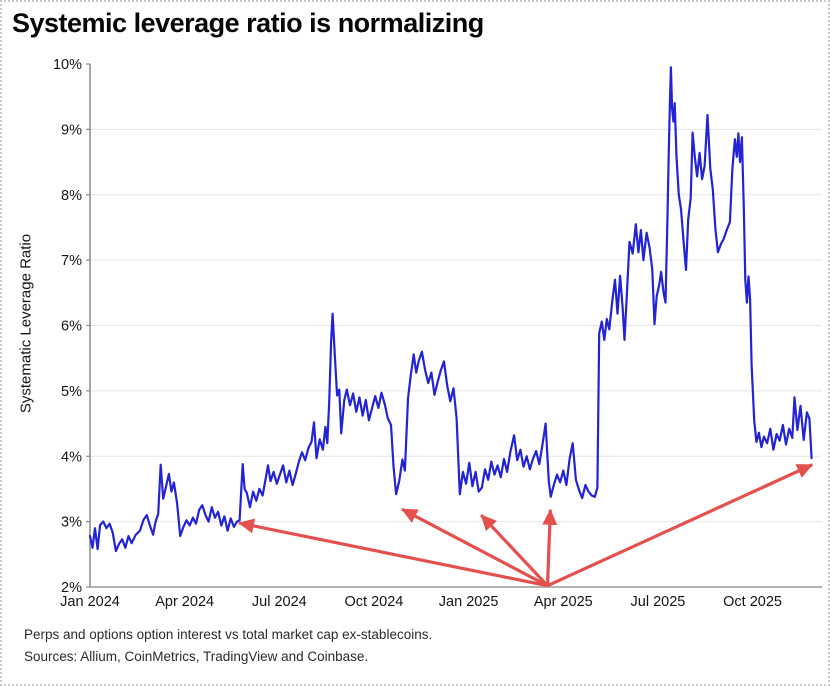 This screenshot has width=830, height=686. What do you see at coordinates (374, 602) in the screenshot?
I see `x-tick-label: Oct 2024` at bounding box center [374, 602].